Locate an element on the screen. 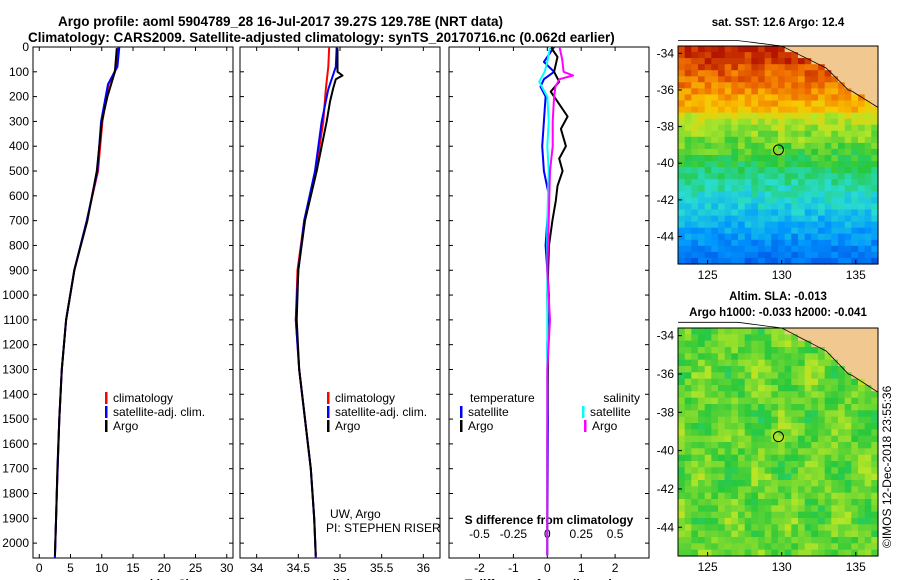 The image size is (900, 580). argo-float-marker is located at coordinates (778, 150).